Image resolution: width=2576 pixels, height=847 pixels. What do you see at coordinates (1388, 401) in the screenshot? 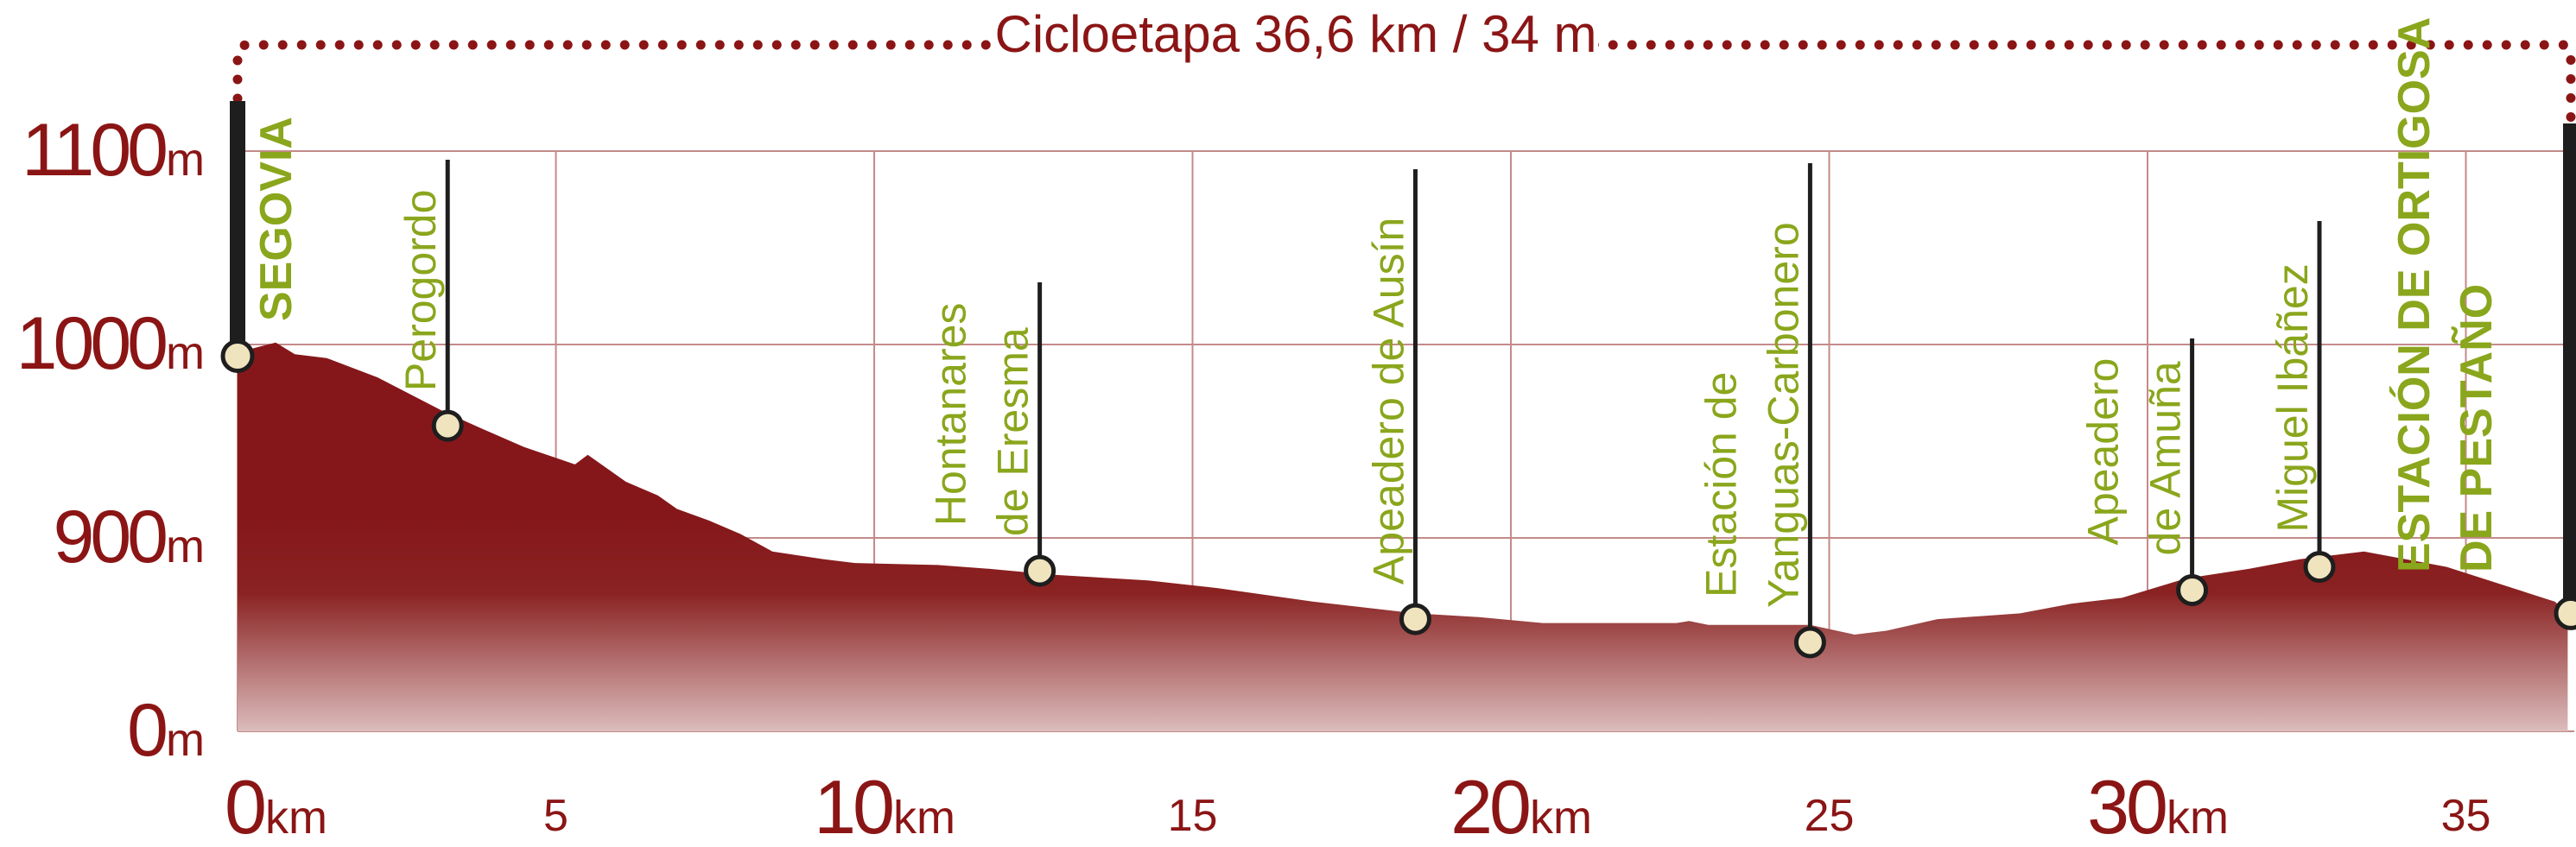
I see `waypoint-label: Apeadero de Ausín` at bounding box center [1388, 401].